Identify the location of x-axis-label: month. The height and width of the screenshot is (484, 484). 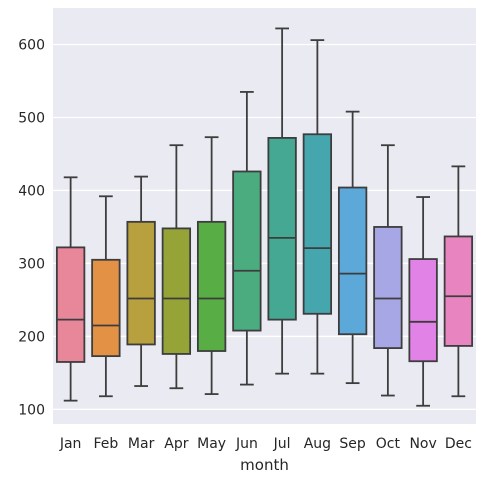
(264, 465).